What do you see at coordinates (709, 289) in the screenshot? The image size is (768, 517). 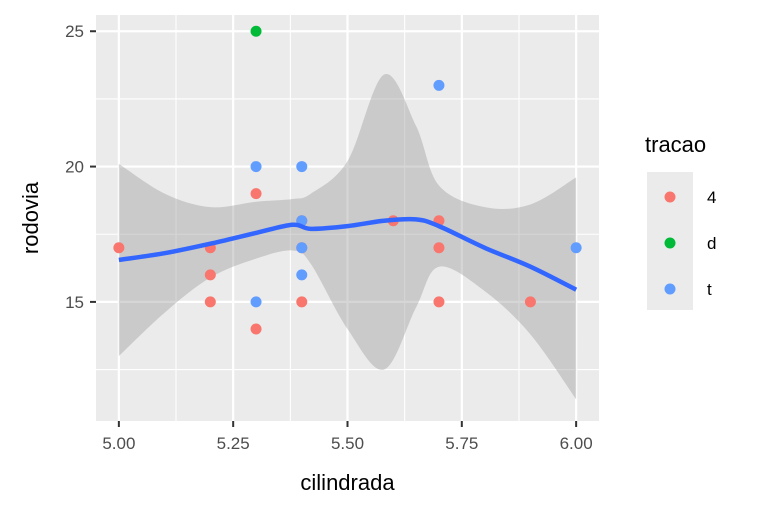 I see `legend-label-t: t` at bounding box center [709, 289].